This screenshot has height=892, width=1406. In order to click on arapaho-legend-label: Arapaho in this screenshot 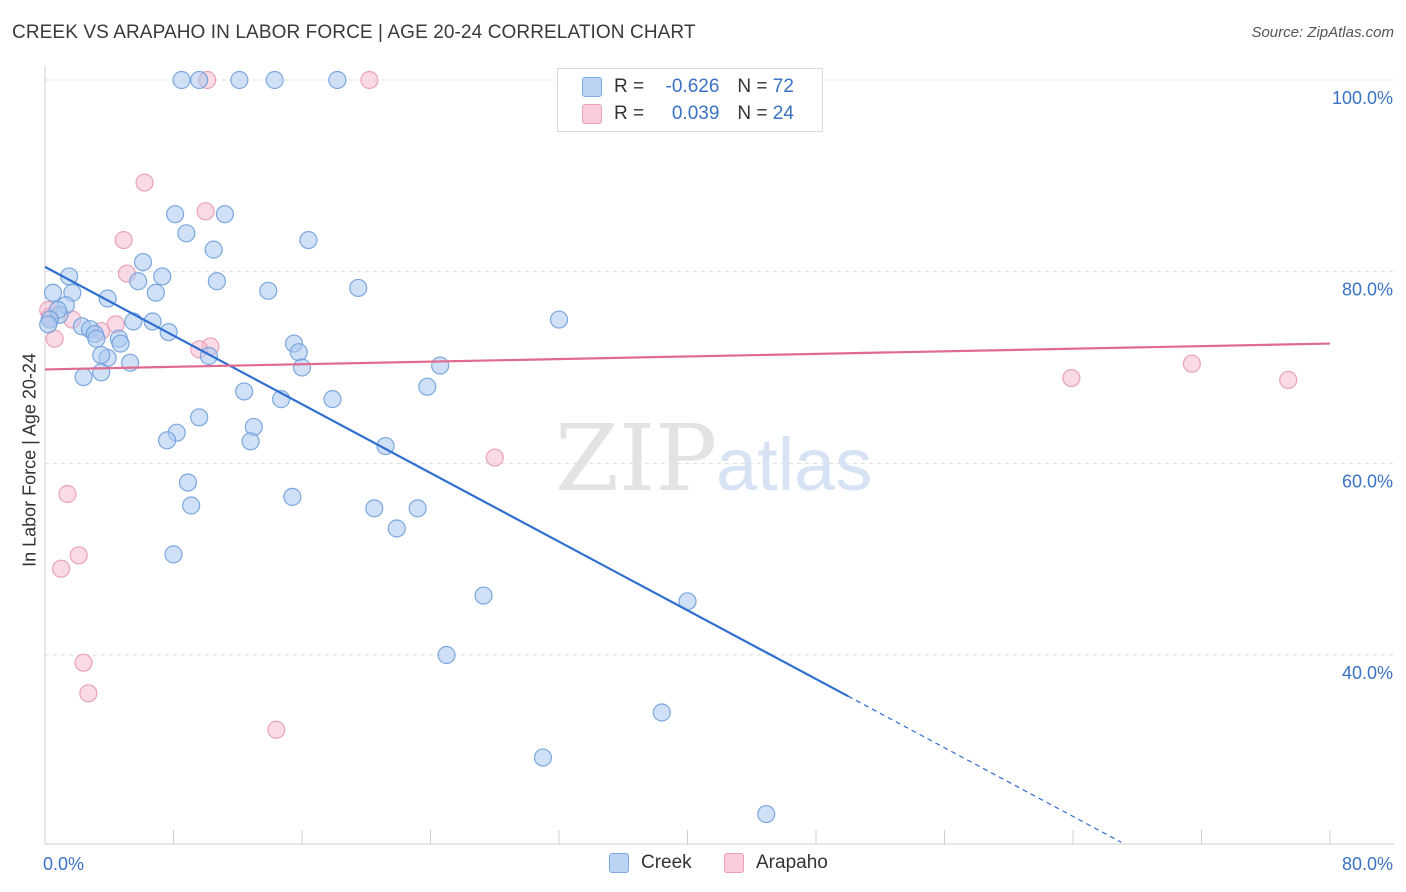, I will do `click(792, 862)`.